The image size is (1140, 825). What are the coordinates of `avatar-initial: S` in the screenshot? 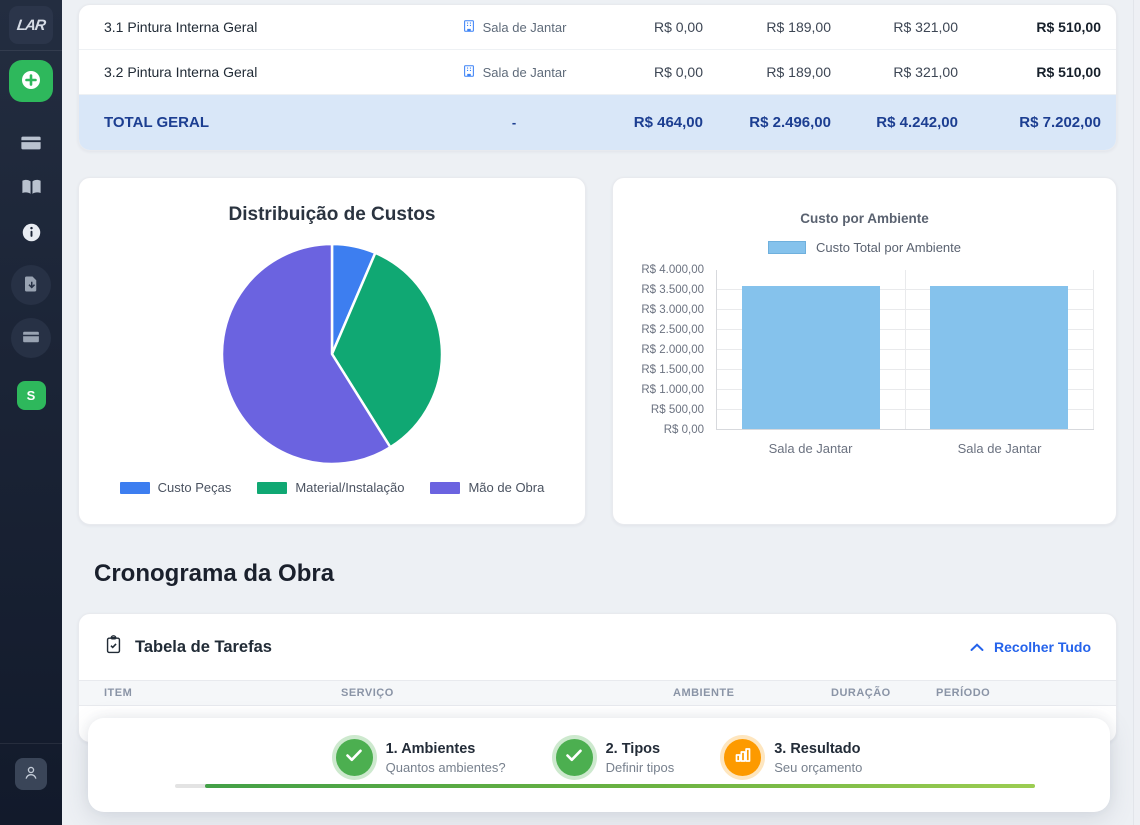 It's located at (31, 395).